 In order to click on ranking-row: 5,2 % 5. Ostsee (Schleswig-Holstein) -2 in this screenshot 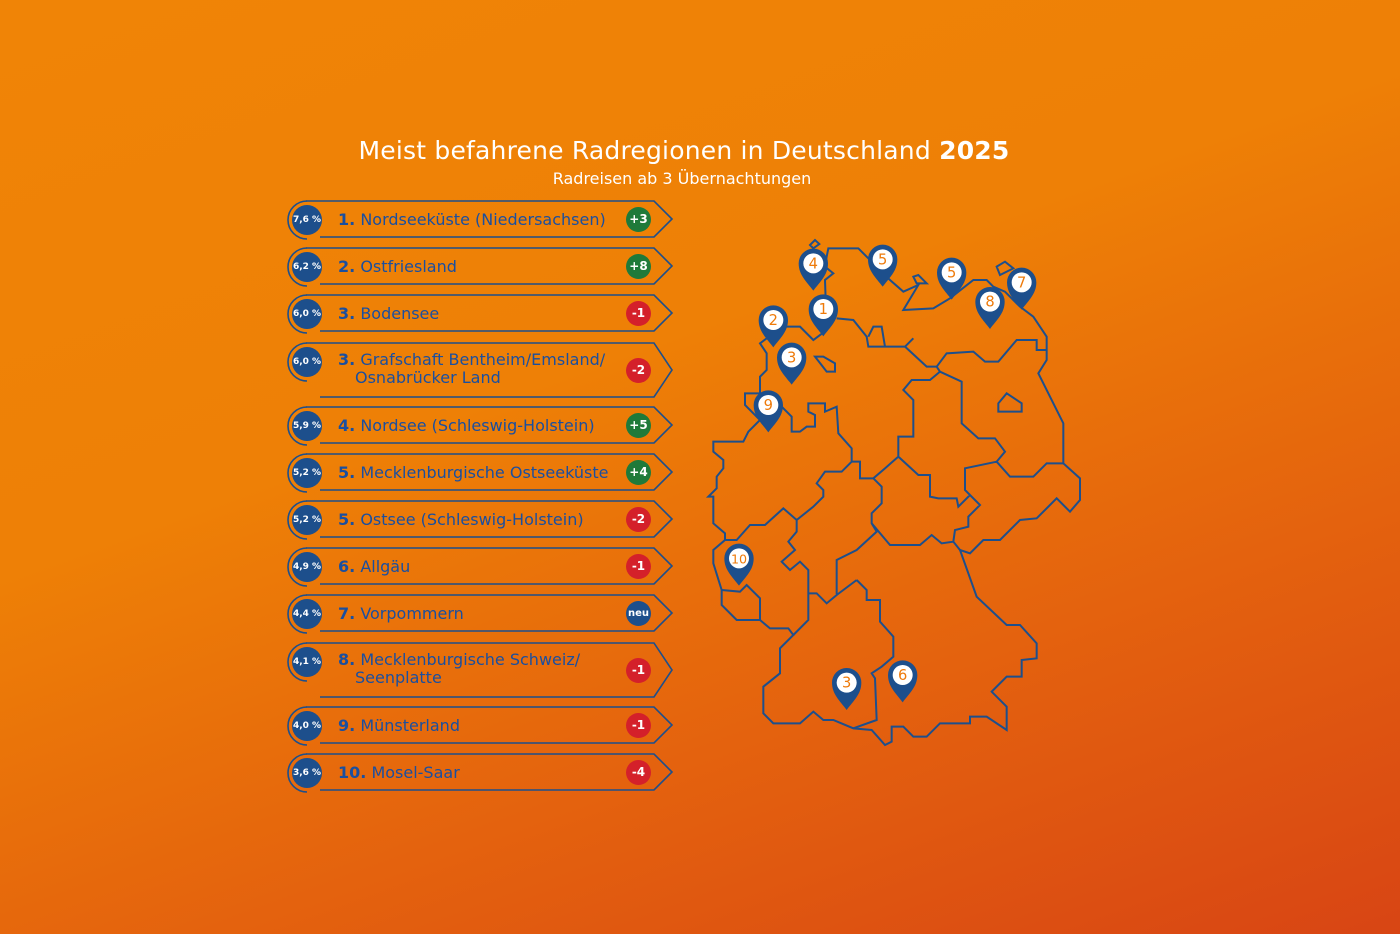, I will do `click(481, 520)`.